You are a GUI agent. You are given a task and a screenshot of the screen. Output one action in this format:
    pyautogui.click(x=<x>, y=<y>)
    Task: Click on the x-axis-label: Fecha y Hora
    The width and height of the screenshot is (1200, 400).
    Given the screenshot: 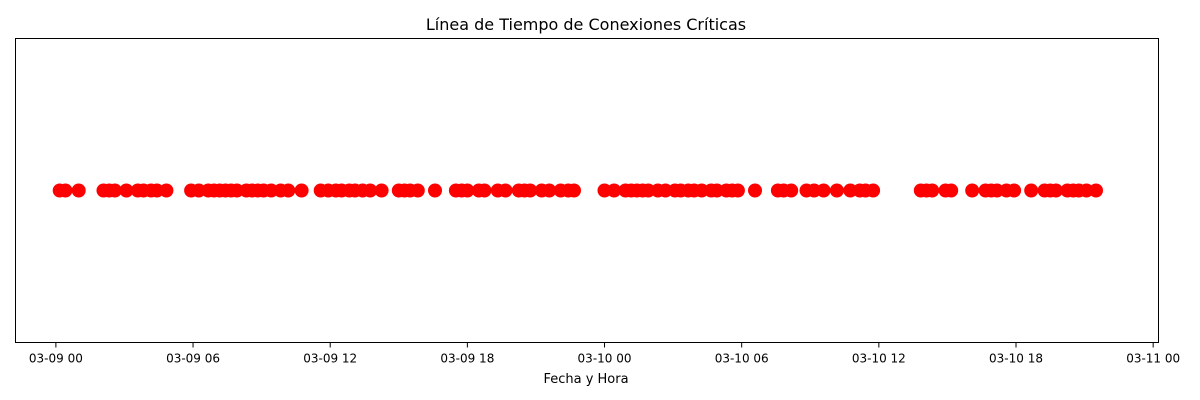 What is the action you would take?
    pyautogui.click(x=585, y=379)
    